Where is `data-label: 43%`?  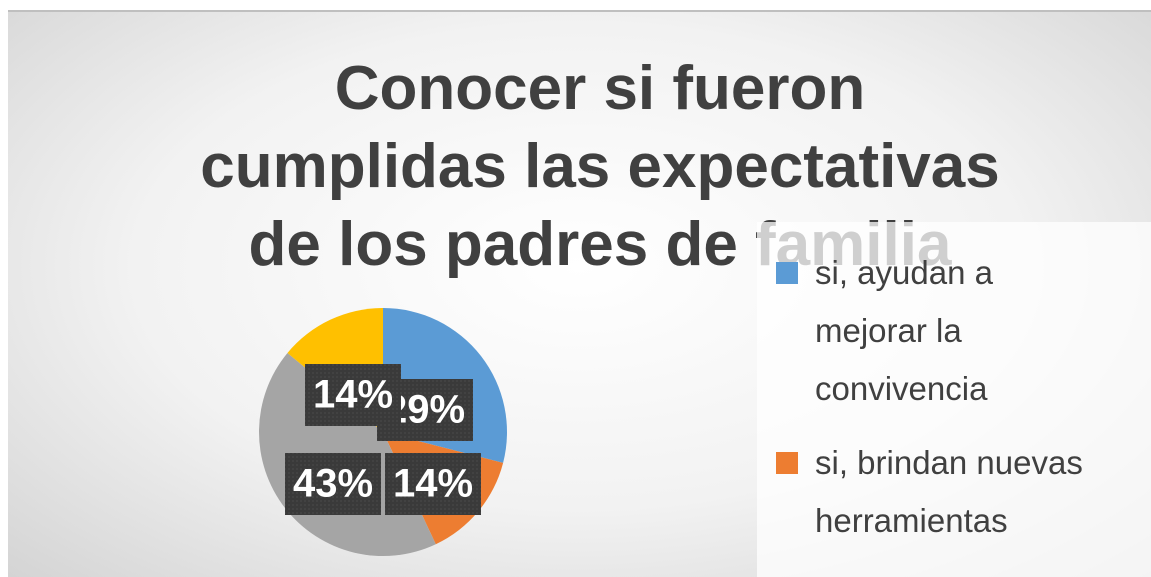
data-label: 43% is located at coordinates (333, 484).